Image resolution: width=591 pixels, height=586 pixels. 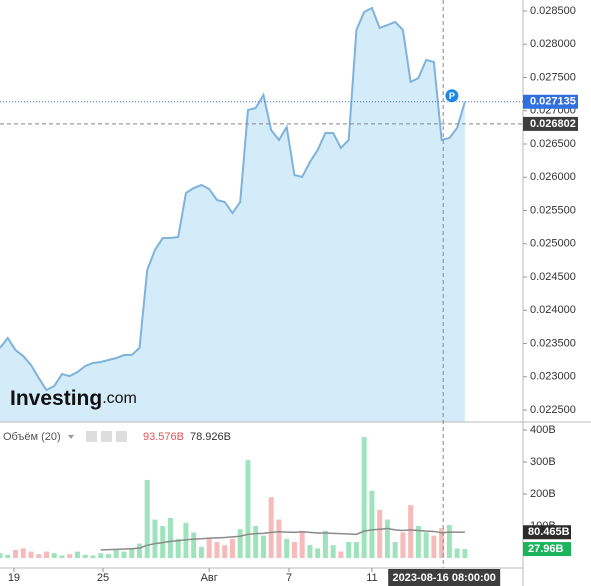 I want to click on x-tick-label: 25, so click(x=103, y=578).